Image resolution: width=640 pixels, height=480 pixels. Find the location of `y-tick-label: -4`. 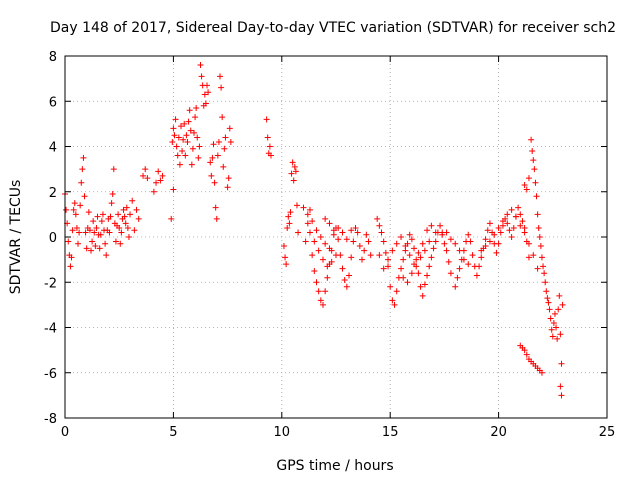

y-tick-label: -4 is located at coordinates (50, 329).